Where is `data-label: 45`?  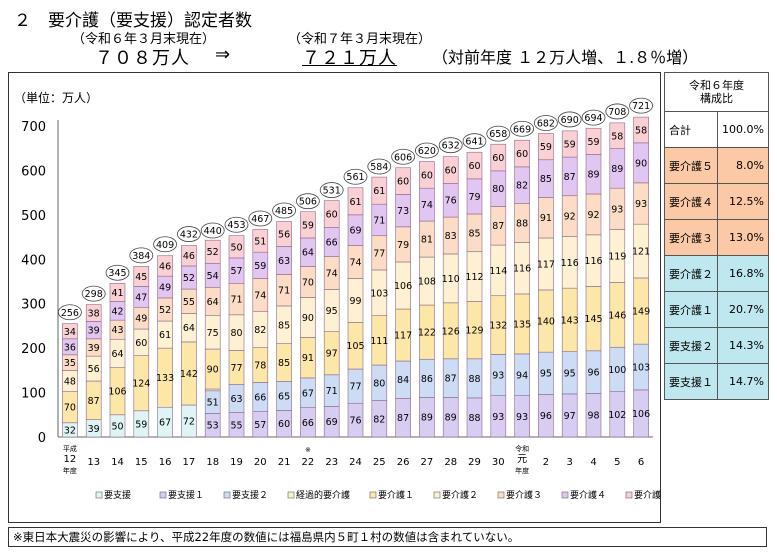
data-label: 45 is located at coordinates (141, 277).